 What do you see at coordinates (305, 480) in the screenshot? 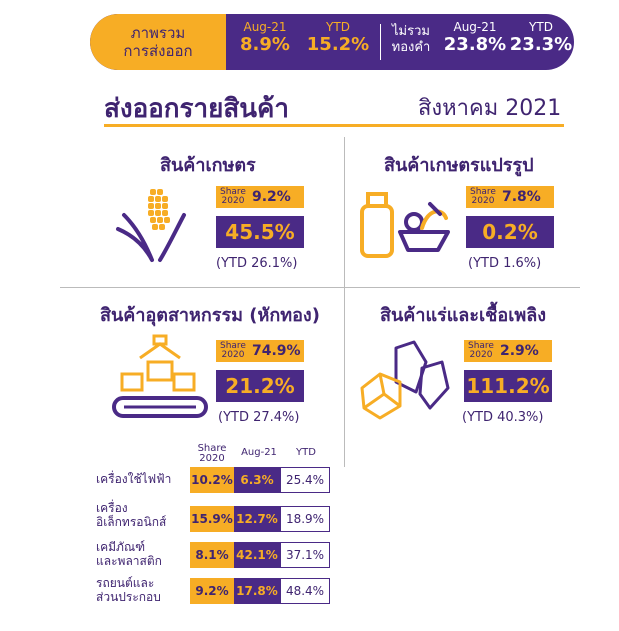
I see `table-cell-ytd: 25.4%` at bounding box center [305, 480].